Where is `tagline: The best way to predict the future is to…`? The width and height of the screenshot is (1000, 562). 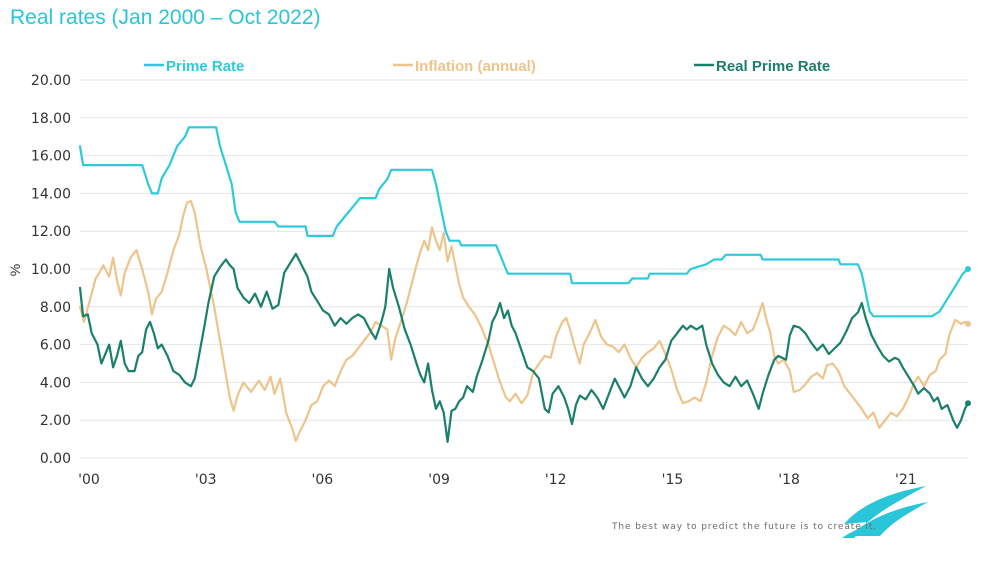
tagline: The best way to predict the future is to… is located at coordinates (744, 527).